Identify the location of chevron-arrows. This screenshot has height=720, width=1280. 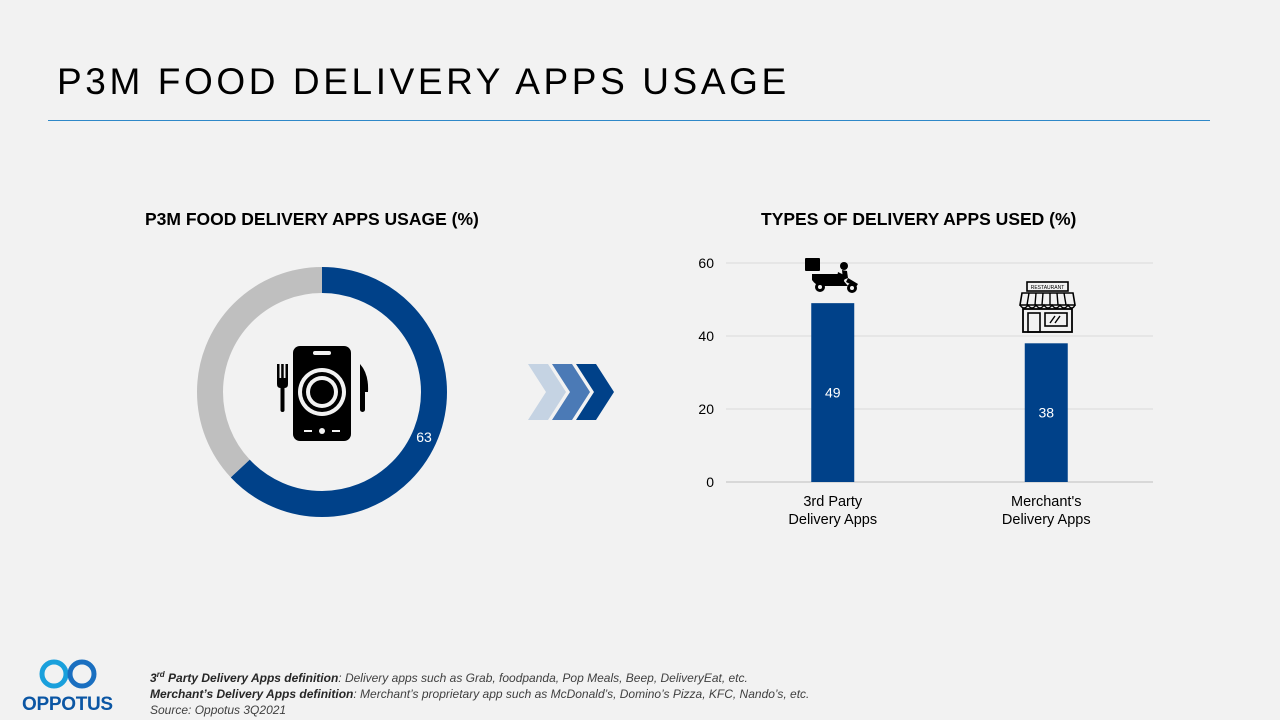
(571, 392).